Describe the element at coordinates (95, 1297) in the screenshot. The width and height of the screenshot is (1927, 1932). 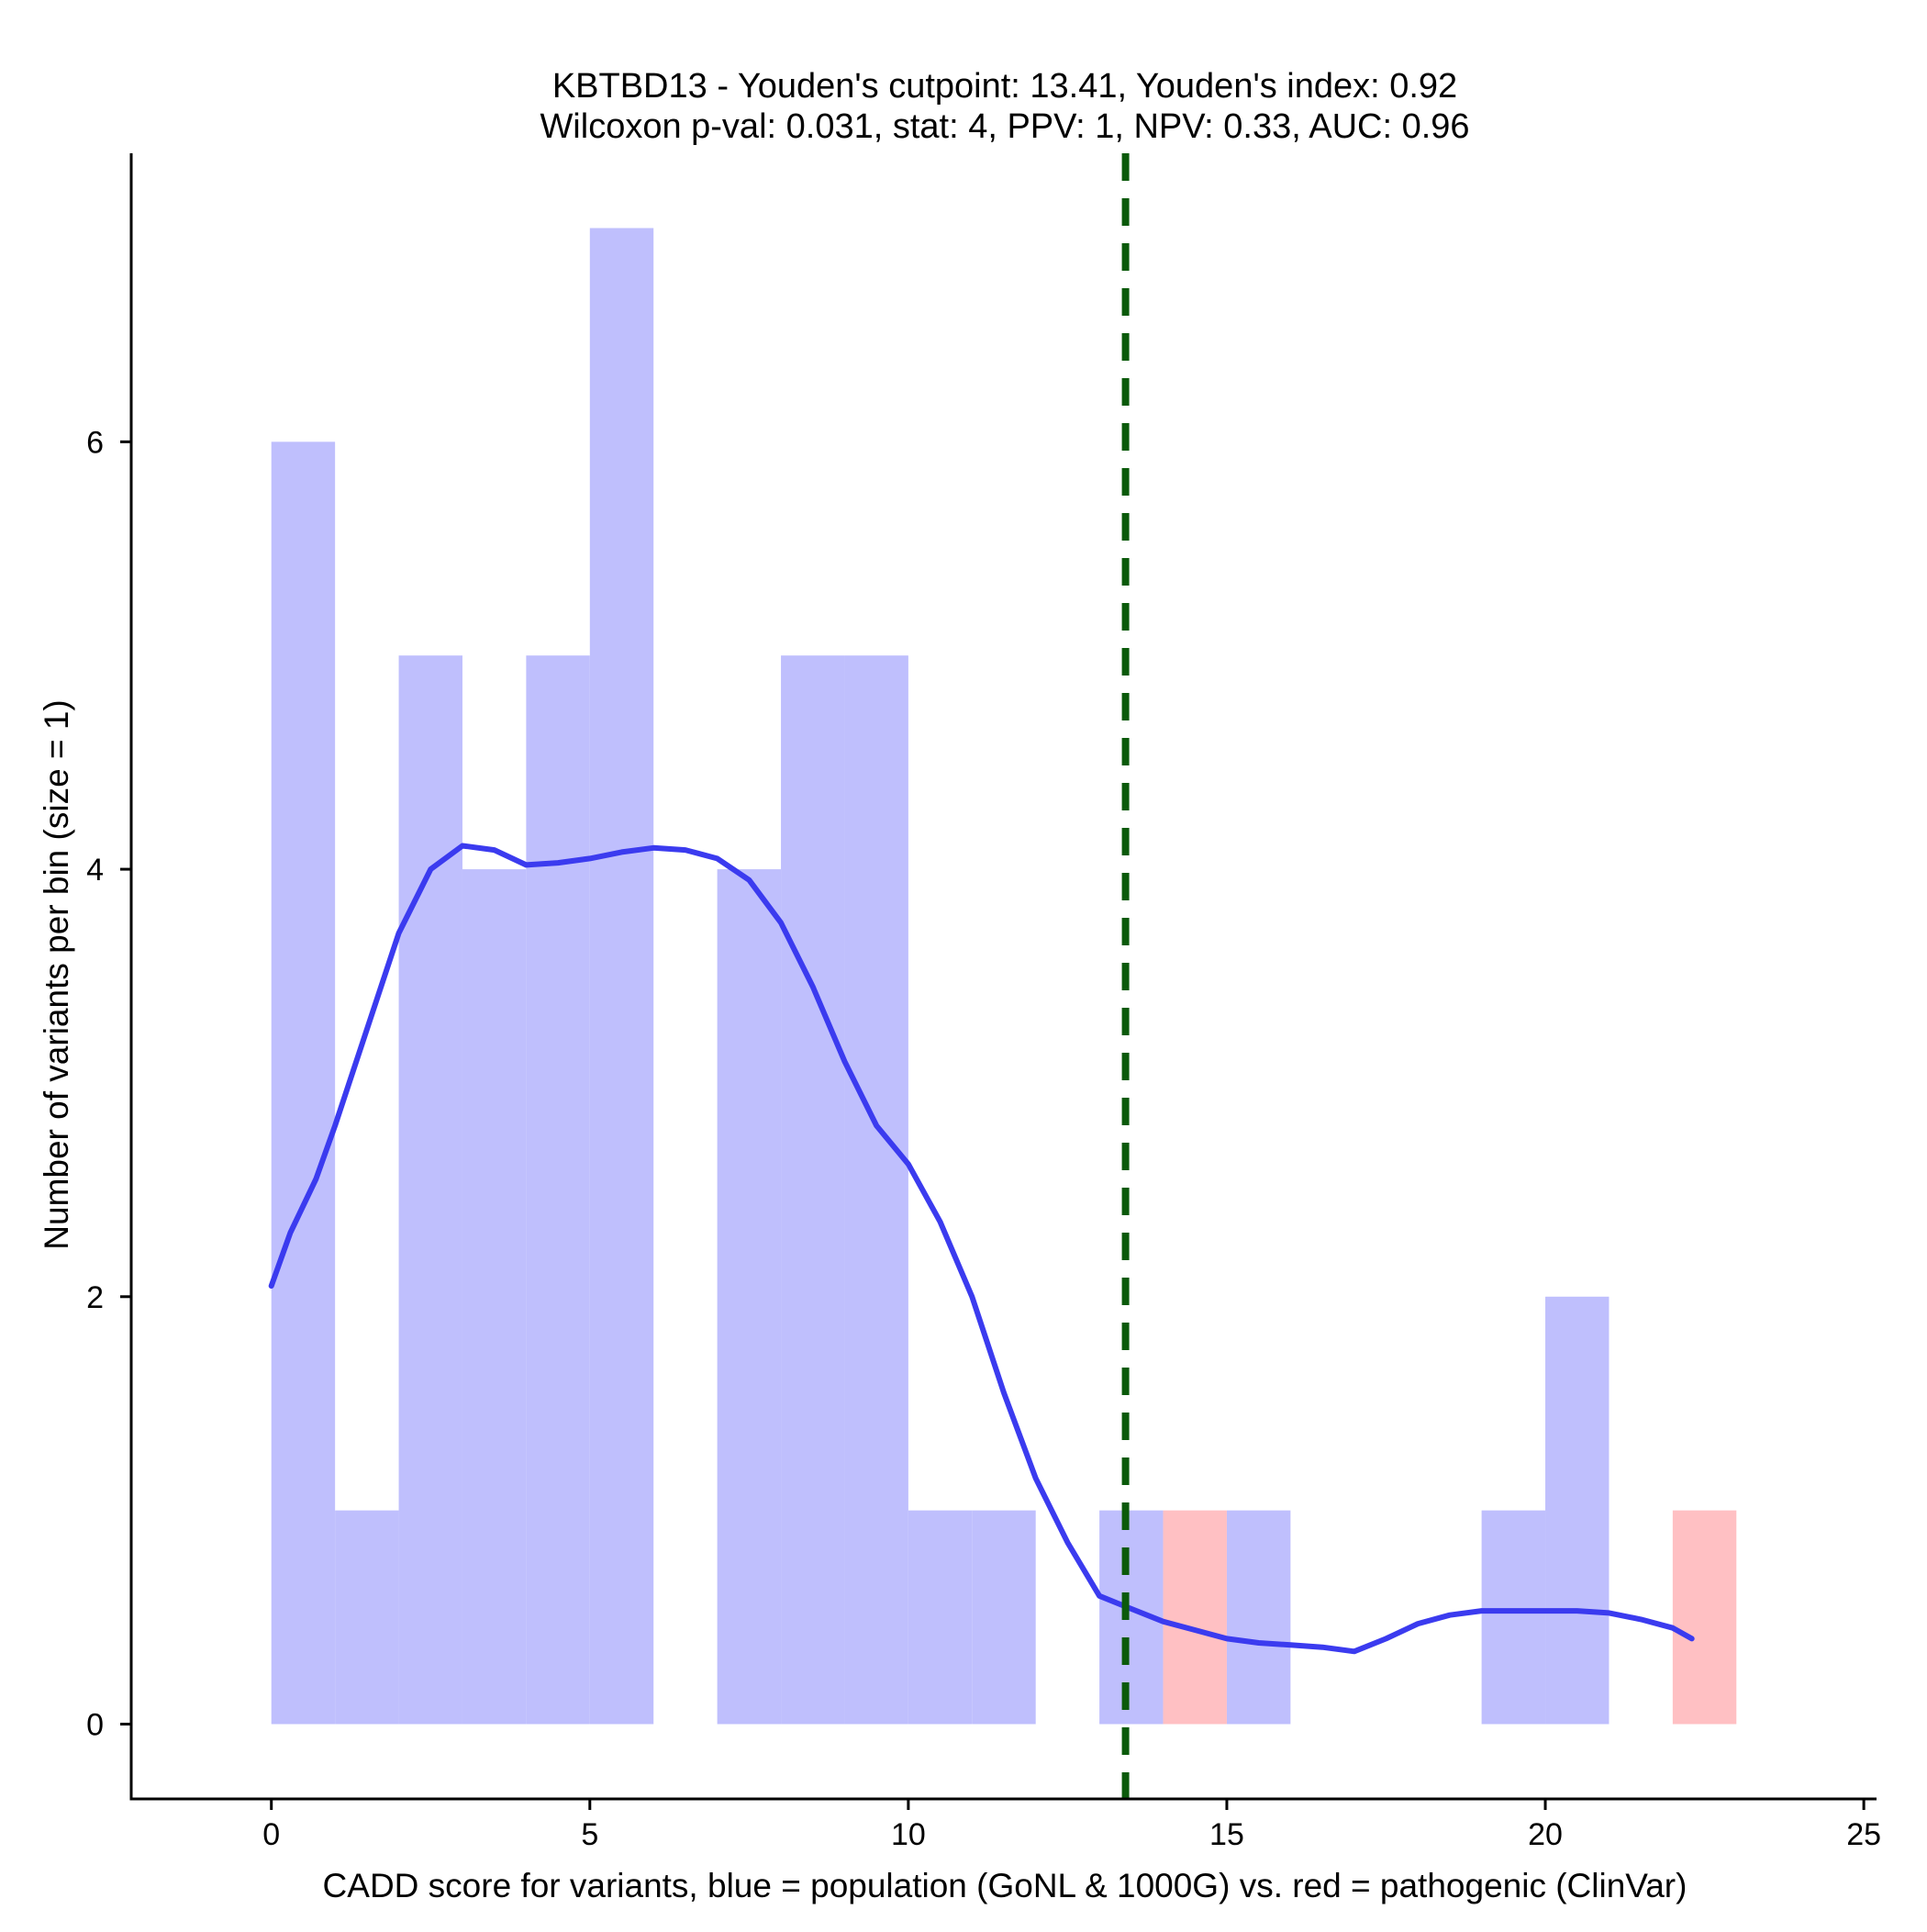
I see `y-tick-label-2: 2` at that location.